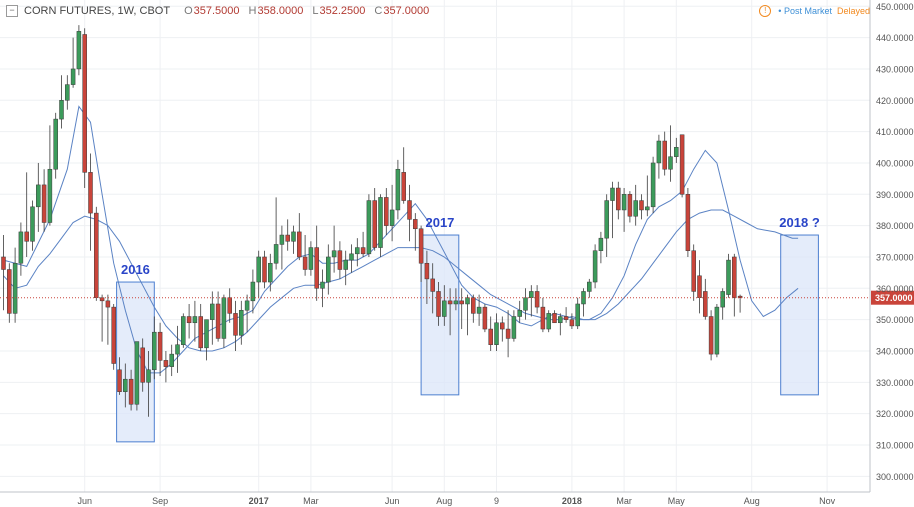 This screenshot has width=914, height=507. I want to click on x-tick-label: 2017, so click(259, 501).